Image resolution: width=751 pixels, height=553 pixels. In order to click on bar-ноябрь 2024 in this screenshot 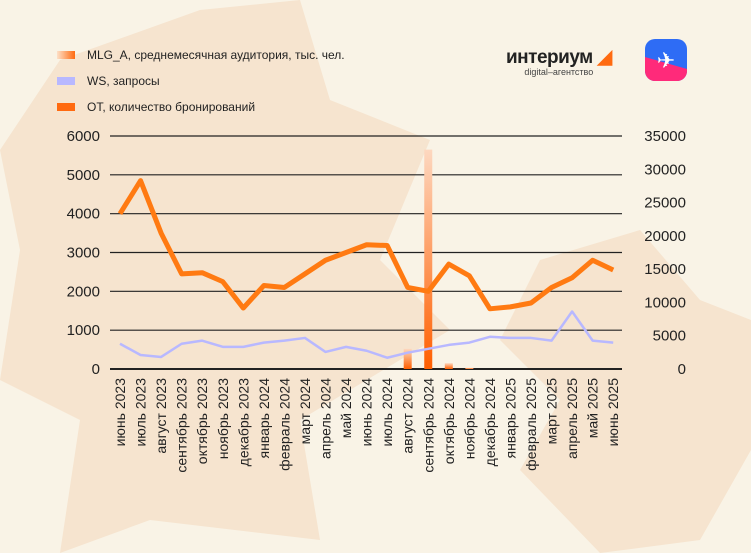, I will do `click(469, 368)`.